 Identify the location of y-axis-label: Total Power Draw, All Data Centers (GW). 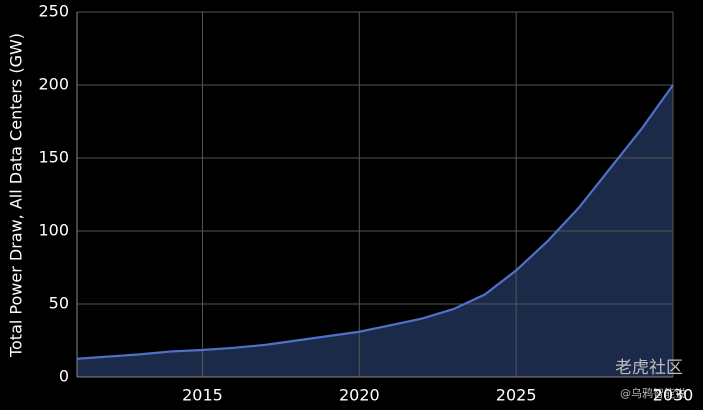
(16, 195).